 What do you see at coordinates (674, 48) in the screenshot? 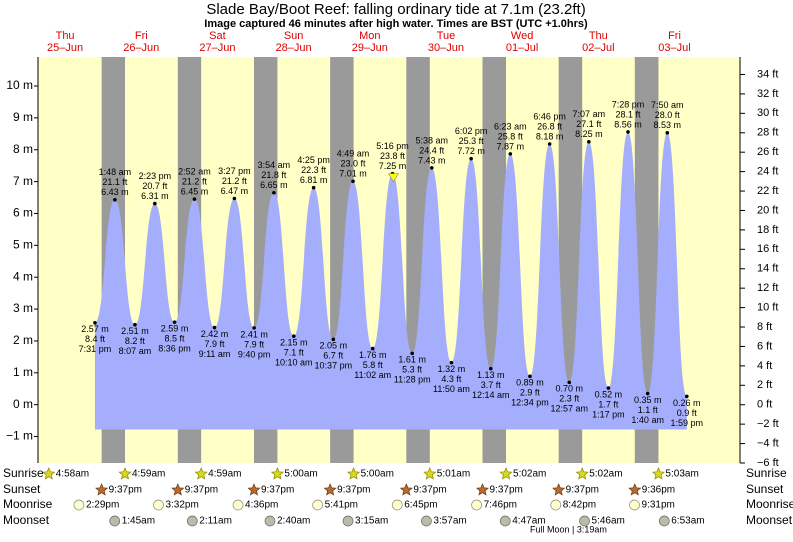
I see `day-date: 03–Jul` at bounding box center [674, 48].